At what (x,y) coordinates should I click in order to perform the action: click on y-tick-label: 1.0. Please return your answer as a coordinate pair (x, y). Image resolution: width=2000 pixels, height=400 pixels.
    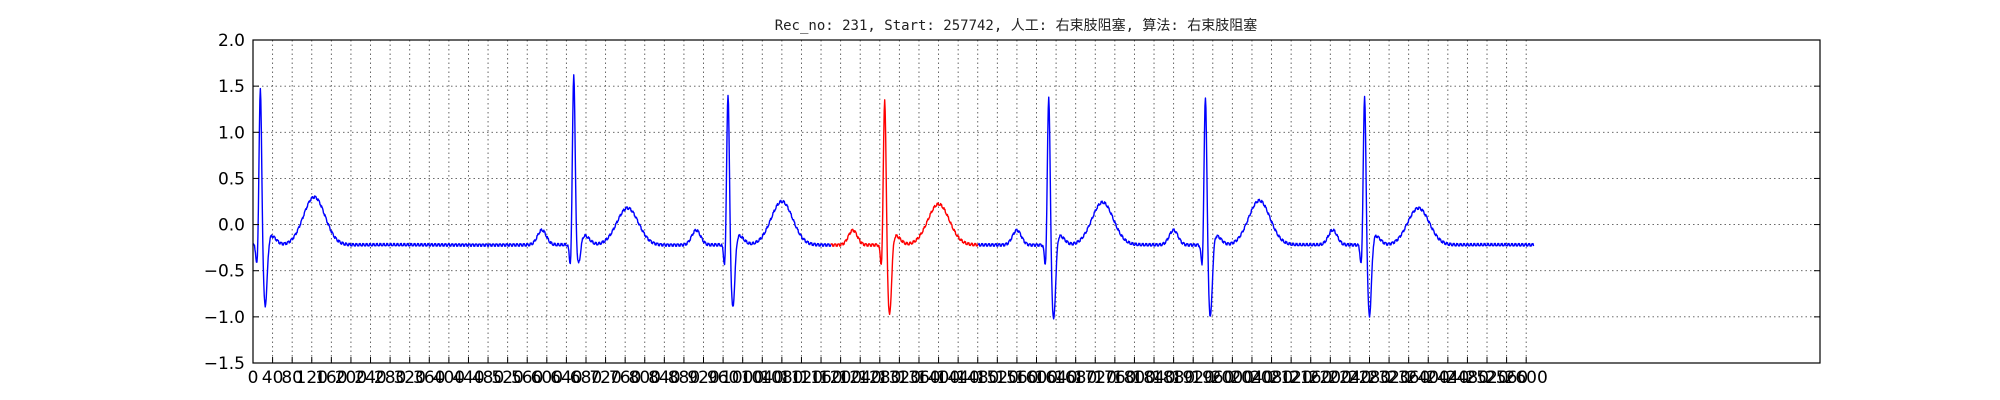
    Looking at the image, I should click on (231, 133).